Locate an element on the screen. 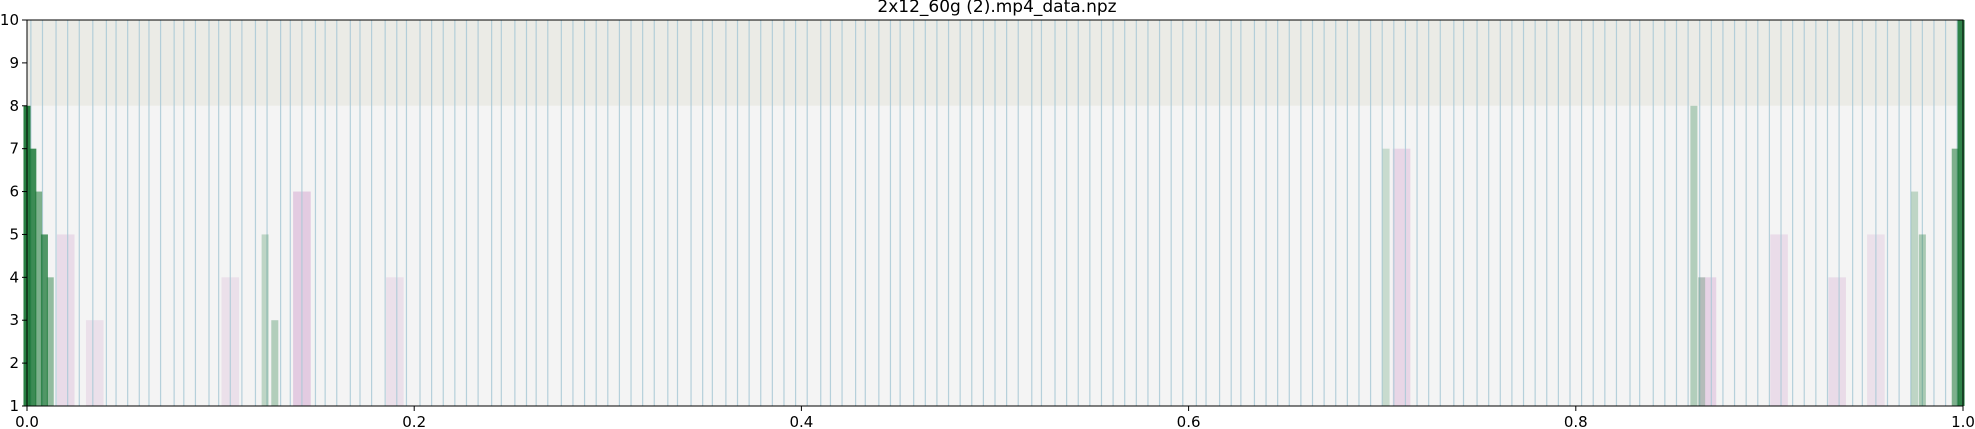 The width and height of the screenshot is (1975, 429). y-tick-label: 8 is located at coordinates (14, 106).